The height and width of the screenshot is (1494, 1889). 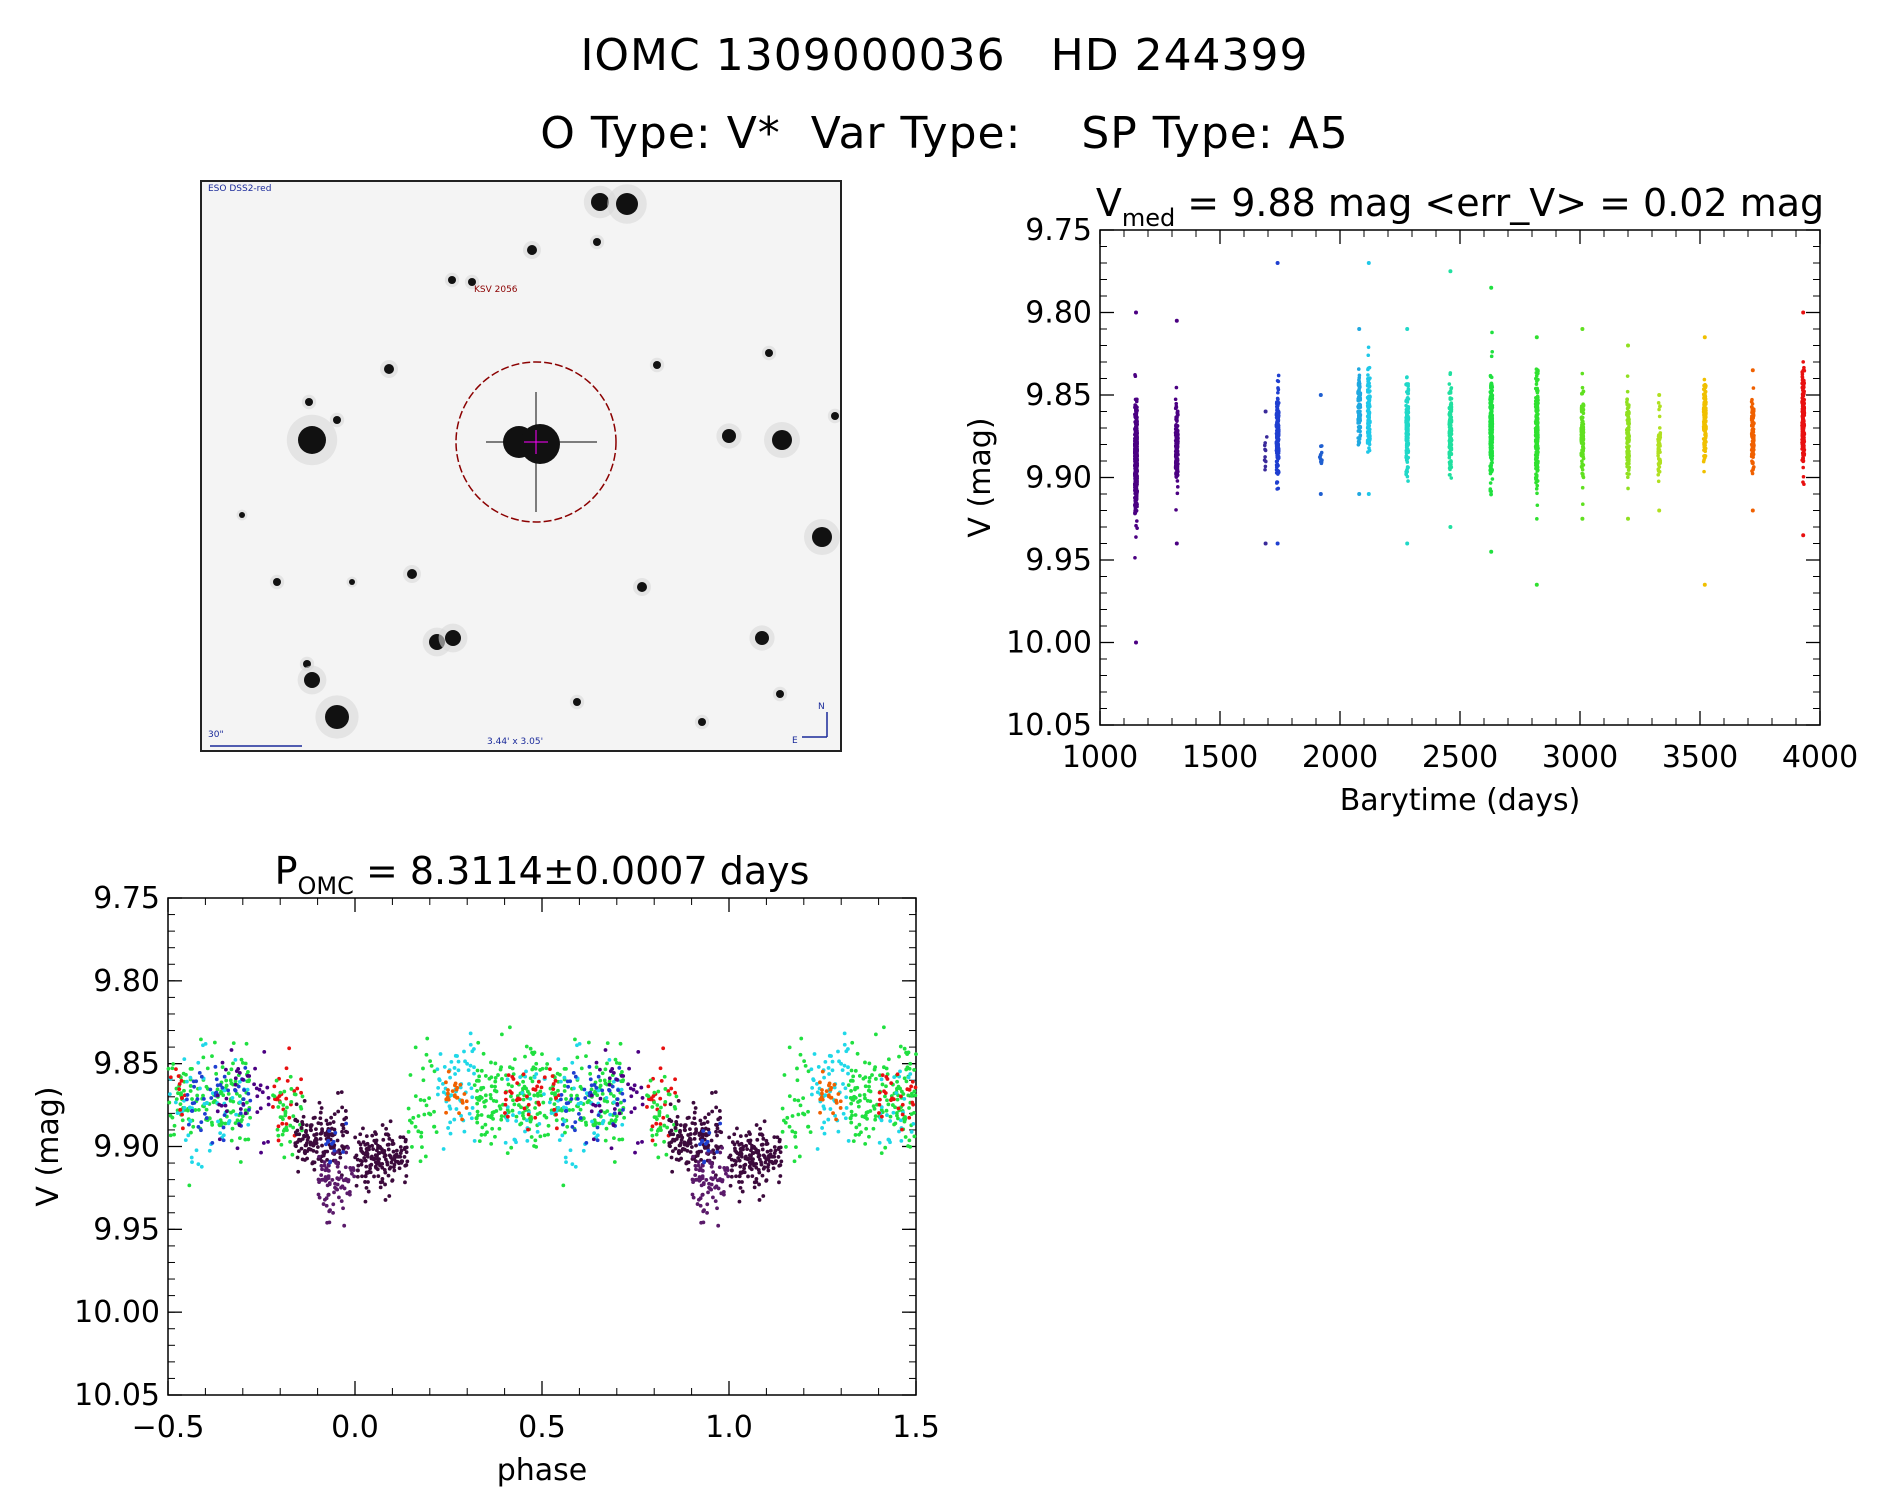 What do you see at coordinates (240, 189) in the screenshot?
I see `finder-survey-label: ESO DSS2-red` at bounding box center [240, 189].